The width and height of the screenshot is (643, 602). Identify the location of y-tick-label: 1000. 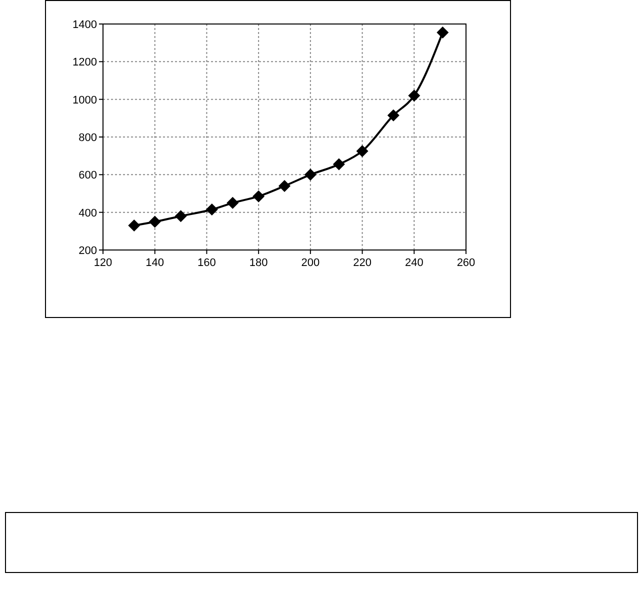
(84, 100).